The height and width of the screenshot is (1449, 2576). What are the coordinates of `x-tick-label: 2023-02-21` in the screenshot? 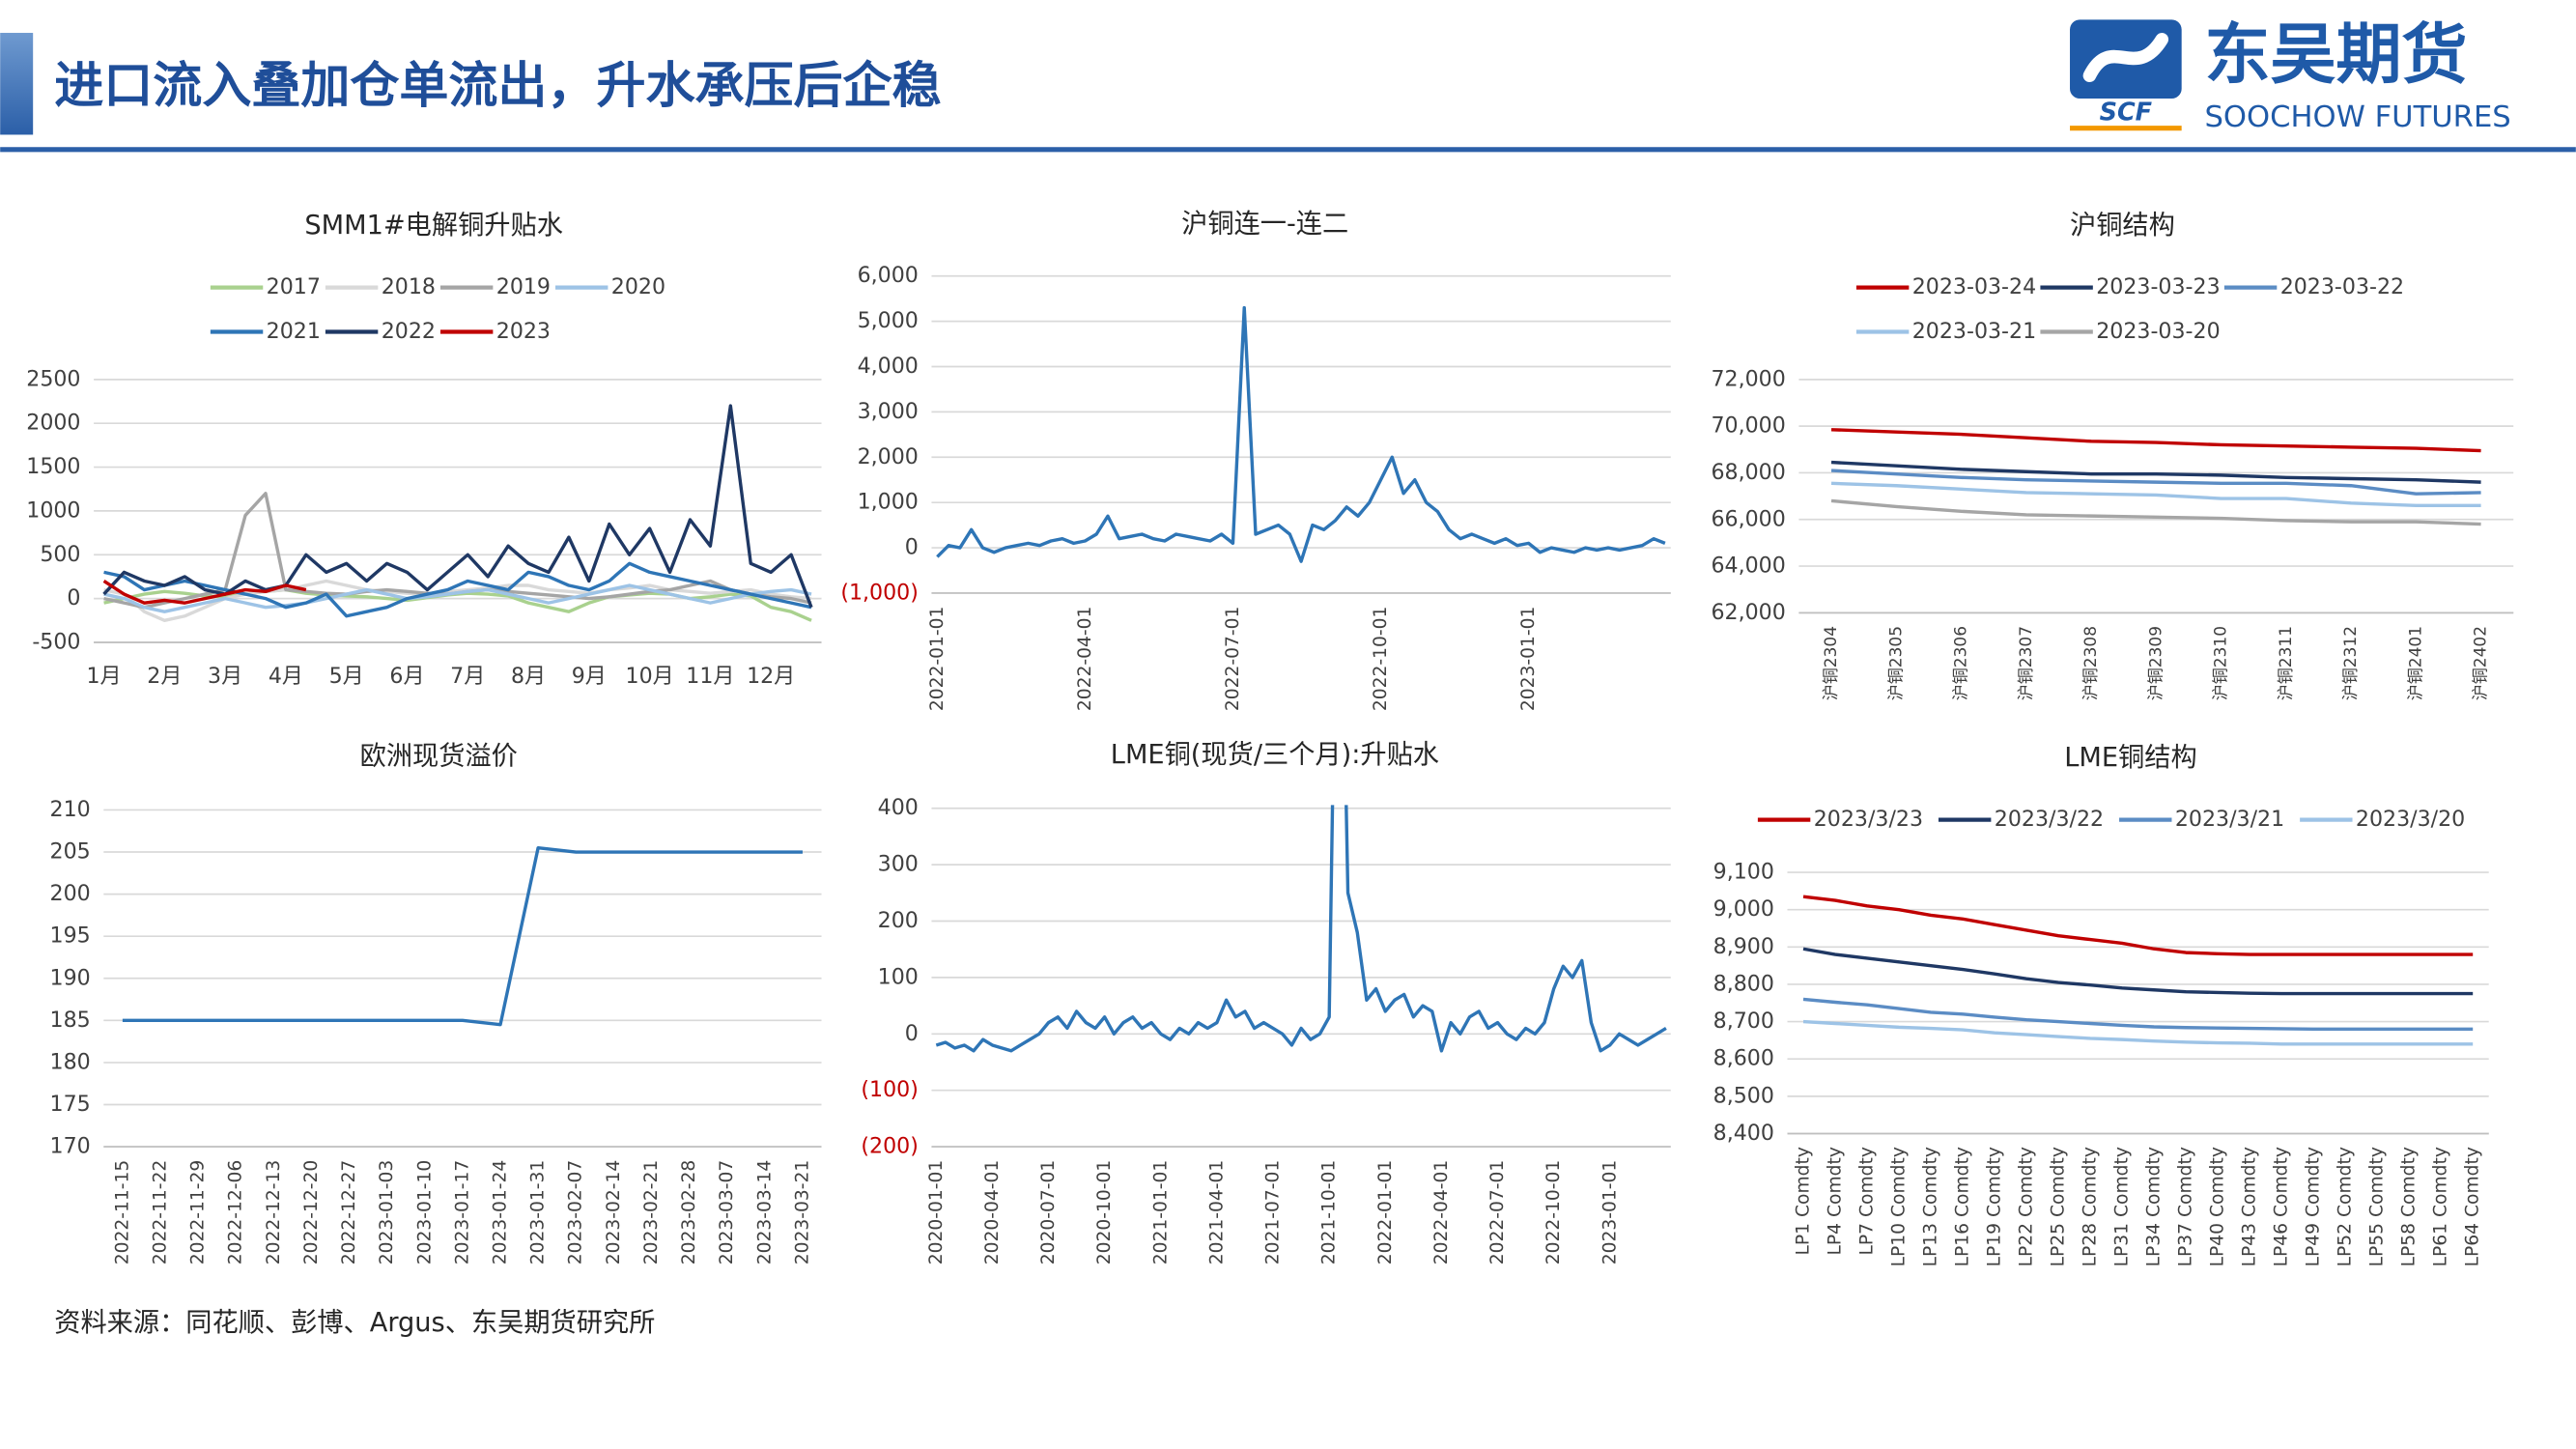 It's located at (651, 1212).